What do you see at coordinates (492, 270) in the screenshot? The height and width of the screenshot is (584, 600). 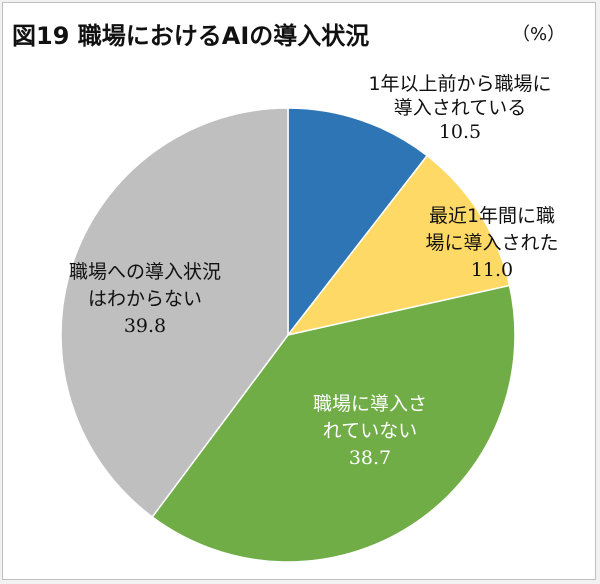 I see `slice-value-label: 11.0` at bounding box center [492, 270].